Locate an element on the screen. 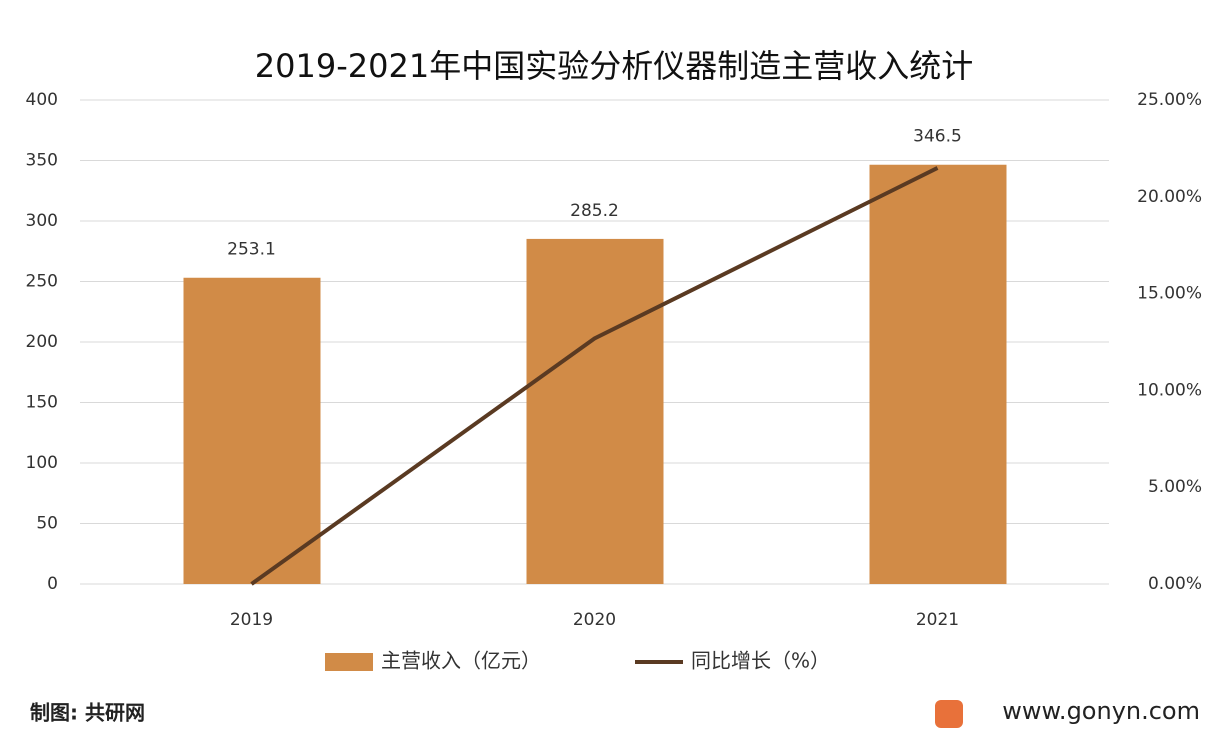 The image size is (1228, 744). y-tick-label: 300 is located at coordinates (42, 221).